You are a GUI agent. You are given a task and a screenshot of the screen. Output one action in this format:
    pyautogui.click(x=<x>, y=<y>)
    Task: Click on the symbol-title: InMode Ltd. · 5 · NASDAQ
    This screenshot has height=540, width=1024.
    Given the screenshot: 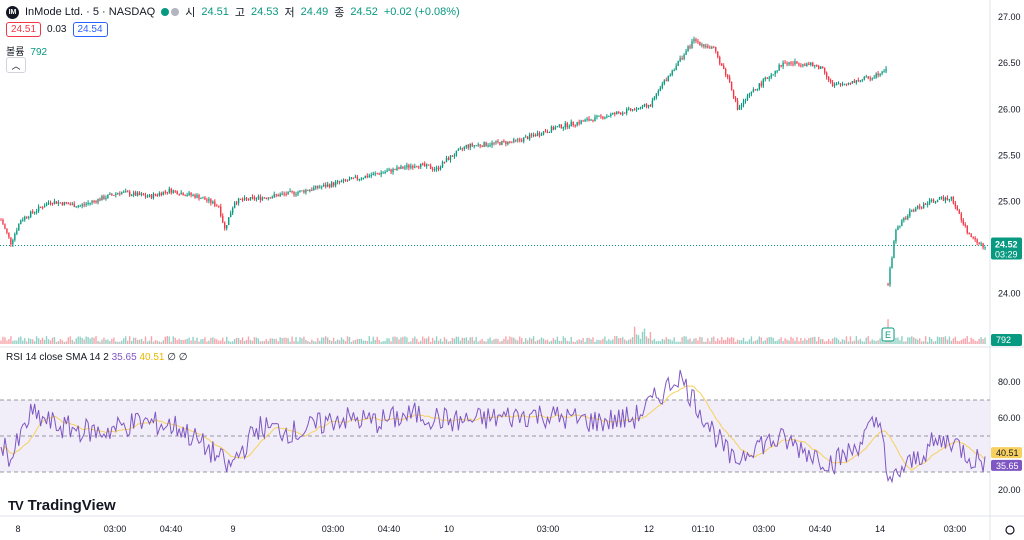 What is the action you would take?
    pyautogui.click(x=90, y=12)
    